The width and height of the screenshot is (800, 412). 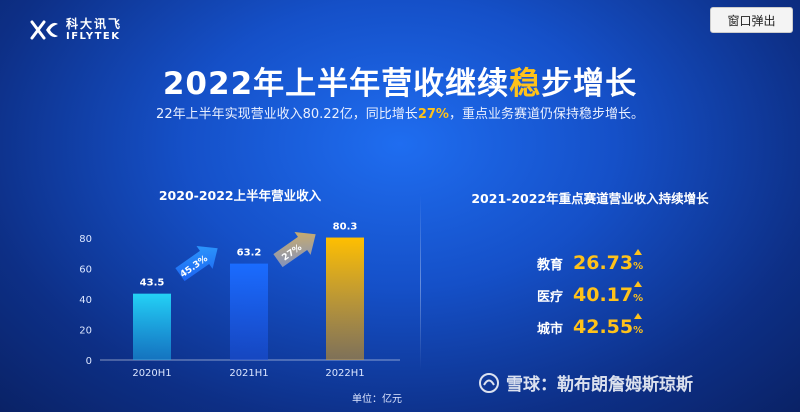 What do you see at coordinates (85, 300) in the screenshot?
I see `y-tick-label: 40` at bounding box center [85, 300].